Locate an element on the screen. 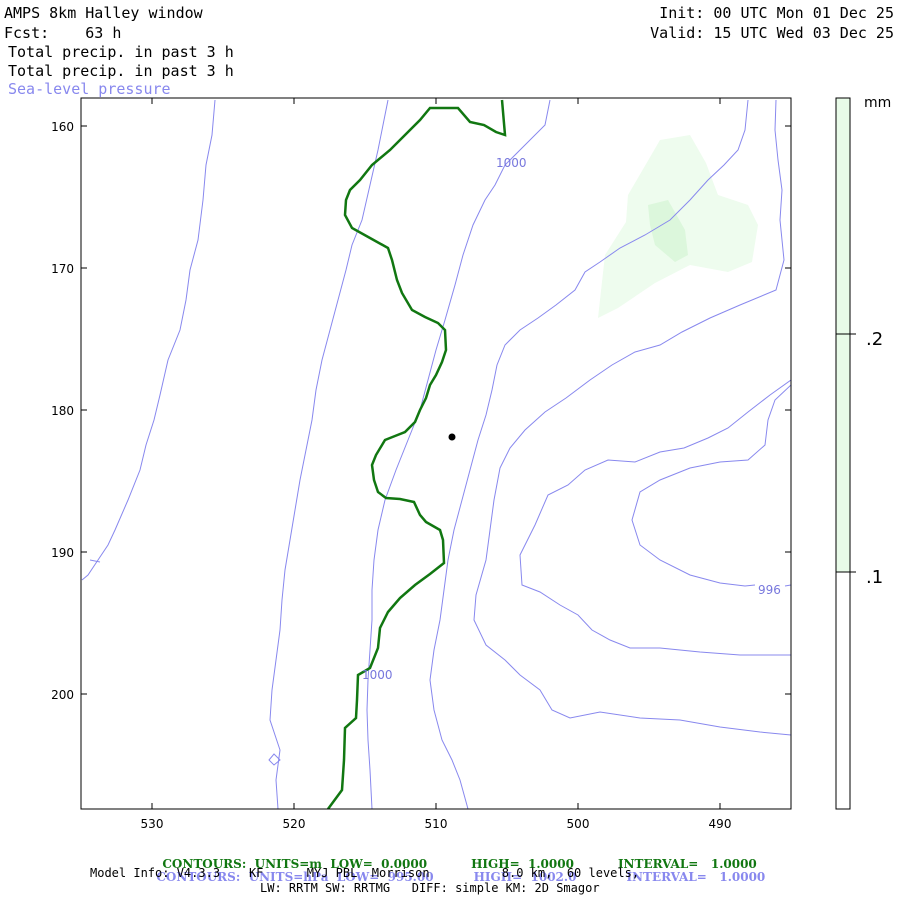 The image size is (900, 900). forecast-hour: Fcst: 63 h is located at coordinates (63, 33).